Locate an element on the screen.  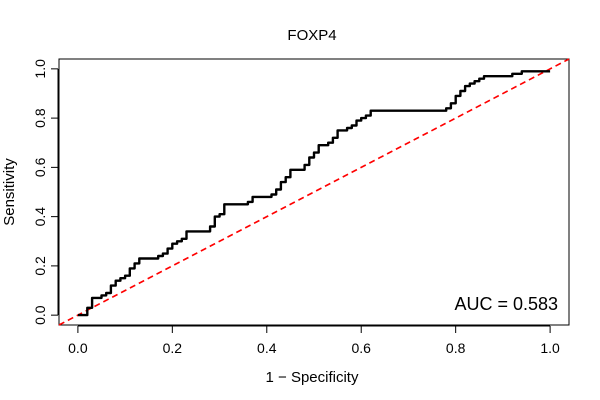
y-axis-title: Sensitivity is located at coordinates (9, 192).